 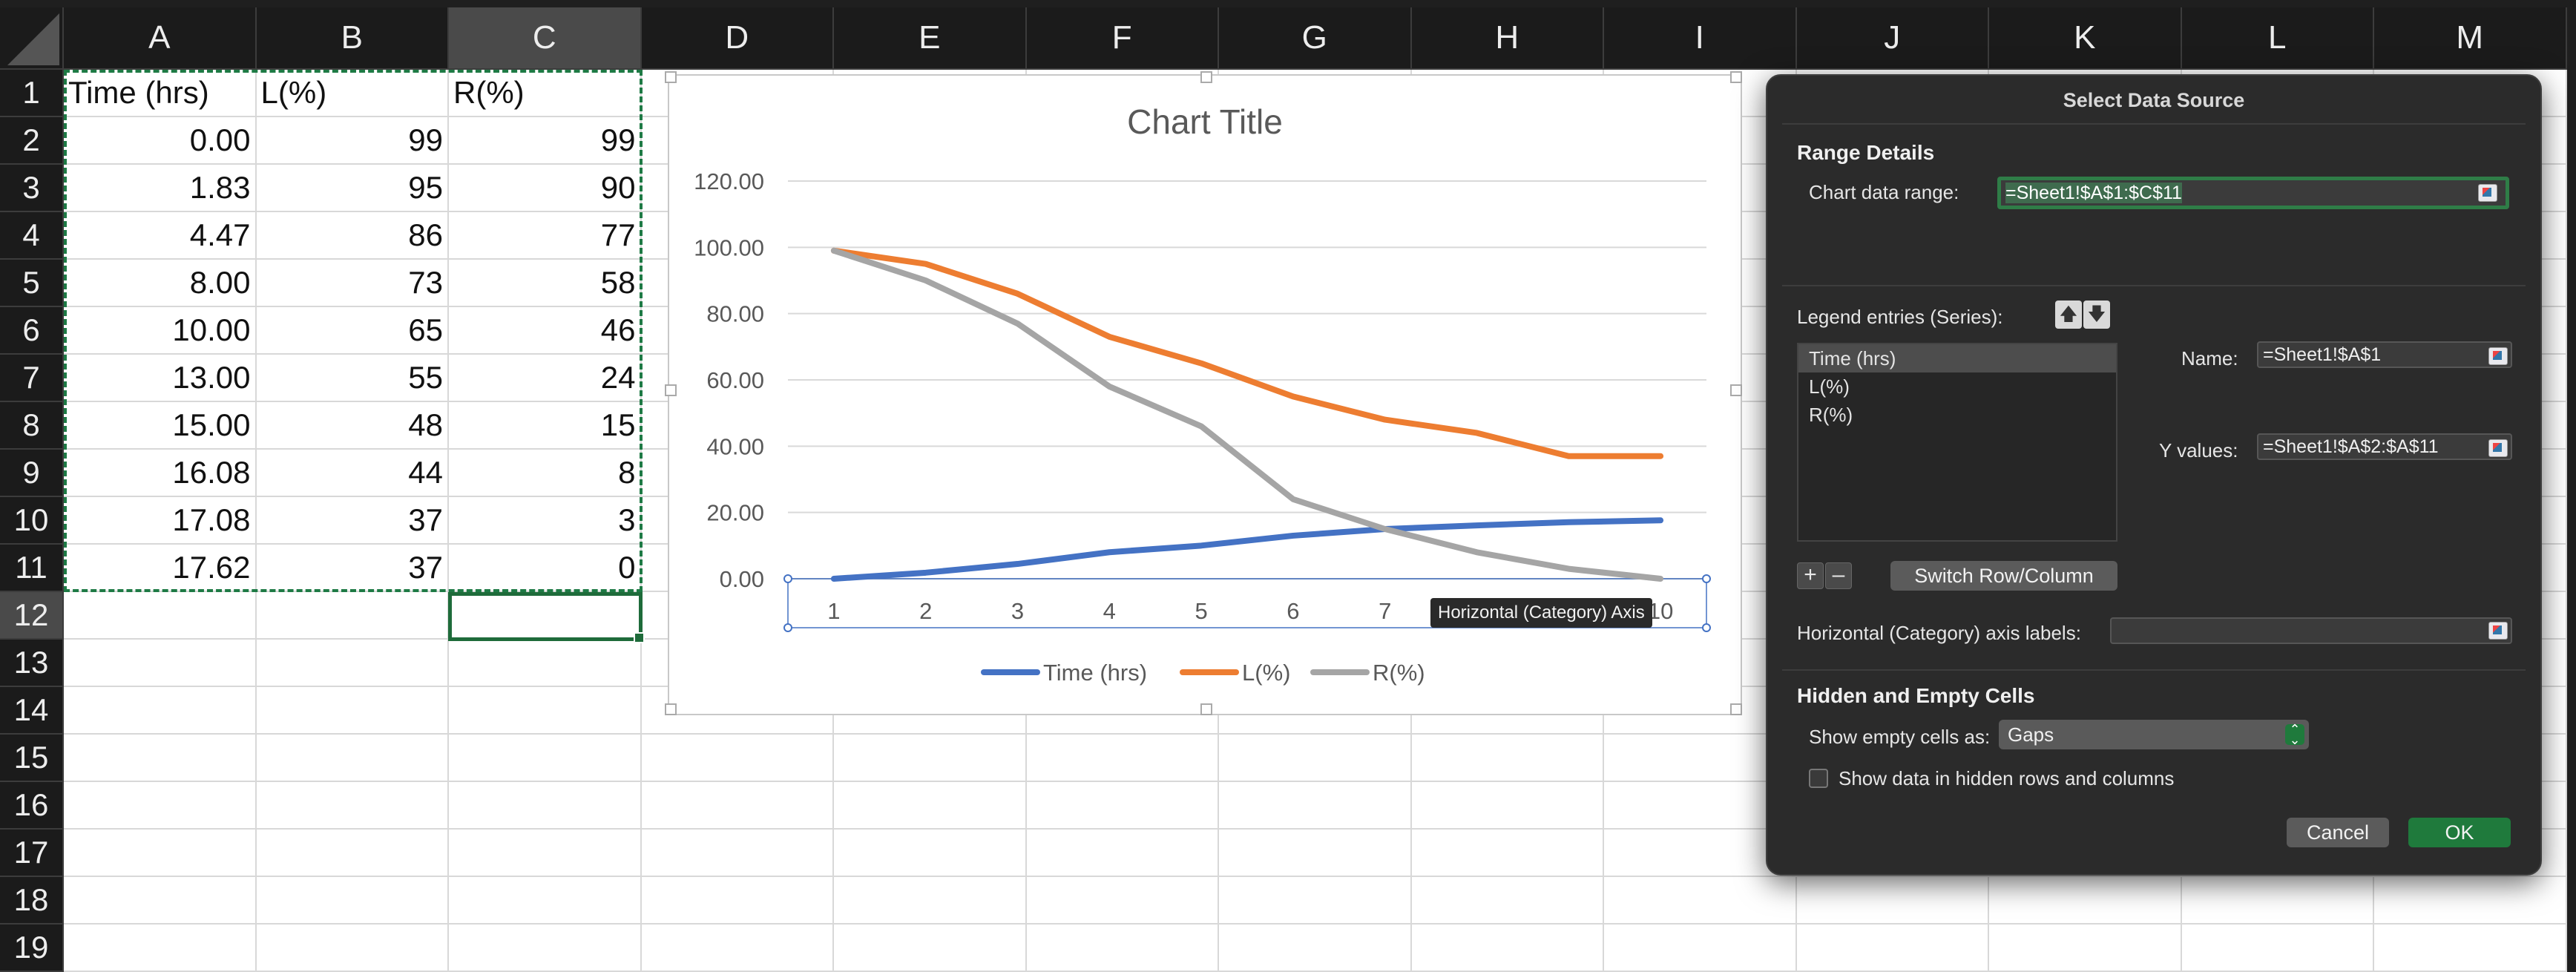 I want to click on row-header-4: 4, so click(x=32, y=236).